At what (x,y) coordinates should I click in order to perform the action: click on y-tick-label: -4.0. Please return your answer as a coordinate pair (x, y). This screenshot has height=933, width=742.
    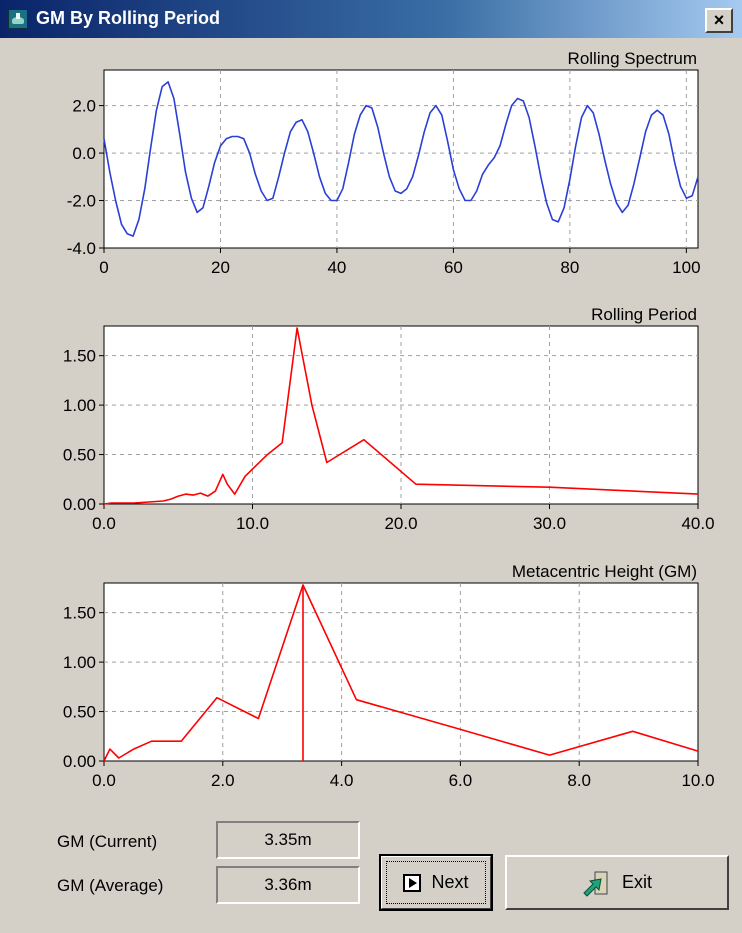
    Looking at the image, I should click on (81, 248).